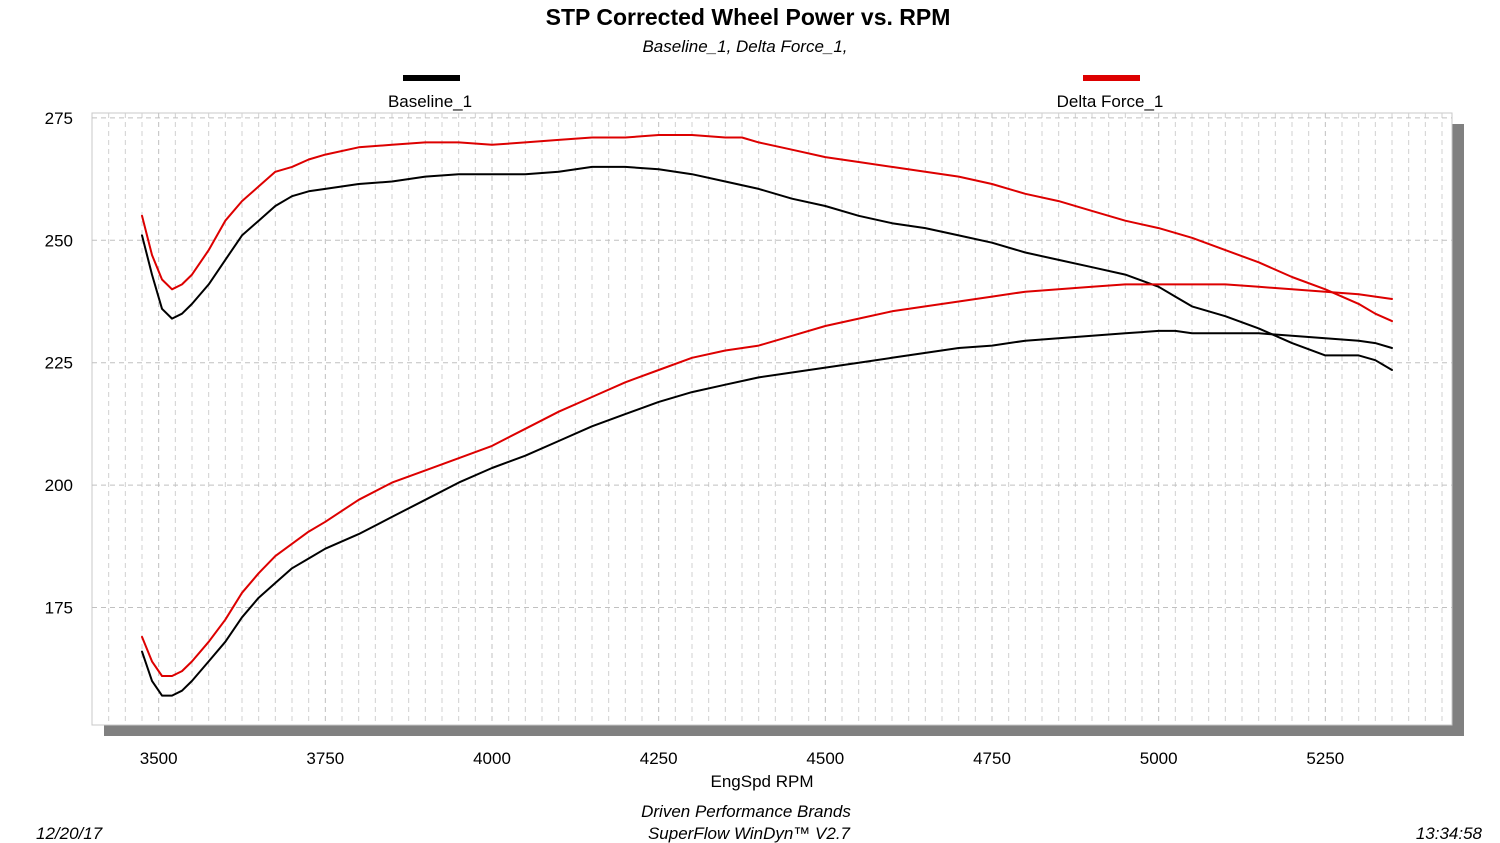 This screenshot has width=1500, height=843. What do you see at coordinates (1325, 758) in the screenshot?
I see `x-tick-label: 5250` at bounding box center [1325, 758].